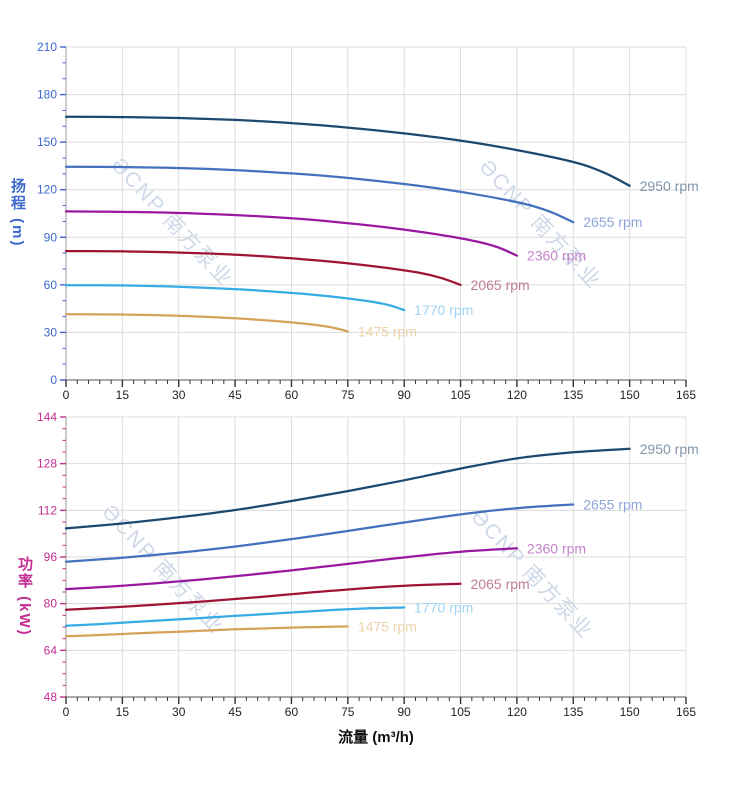  What do you see at coordinates (51, 604) in the screenshot?
I see `y-tick-label: 80` at bounding box center [51, 604].